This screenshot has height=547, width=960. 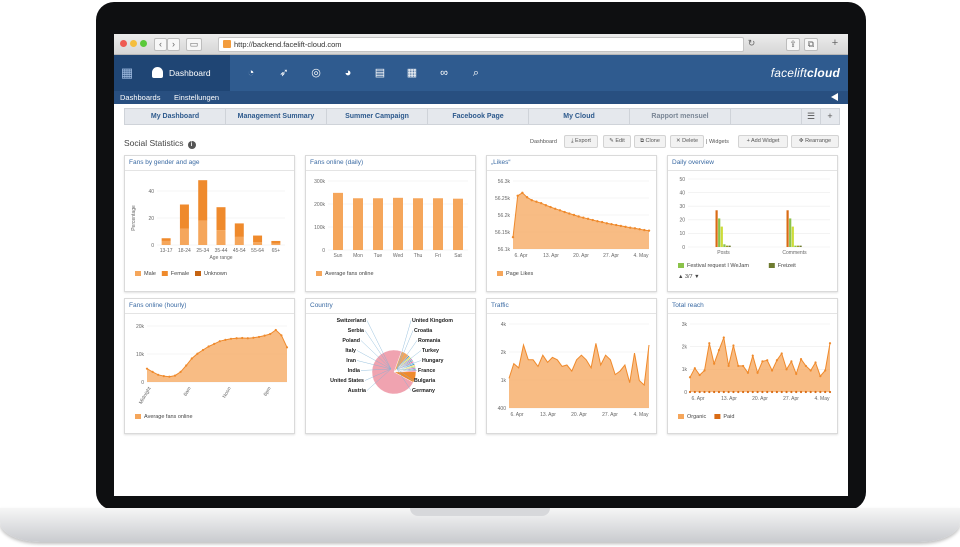 What do you see at coordinates (793, 44) in the screenshot?
I see `share-icon: ⇪` at bounding box center [793, 44].